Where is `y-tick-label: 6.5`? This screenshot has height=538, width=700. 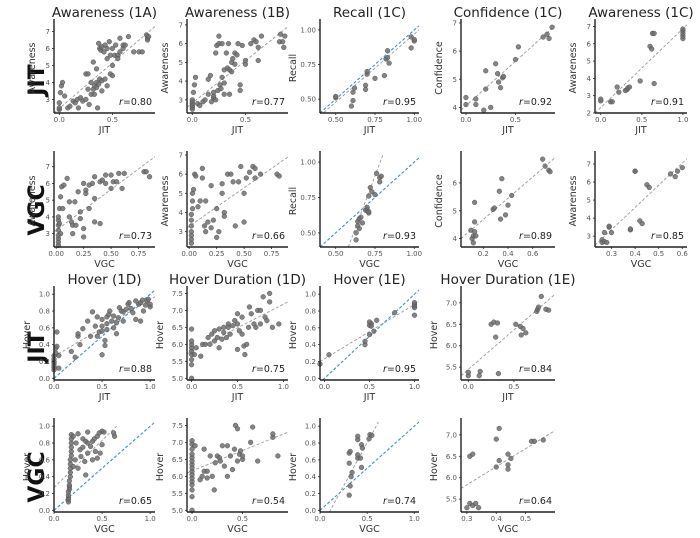 y-tick-label: 6.5 is located at coordinates (451, 325).